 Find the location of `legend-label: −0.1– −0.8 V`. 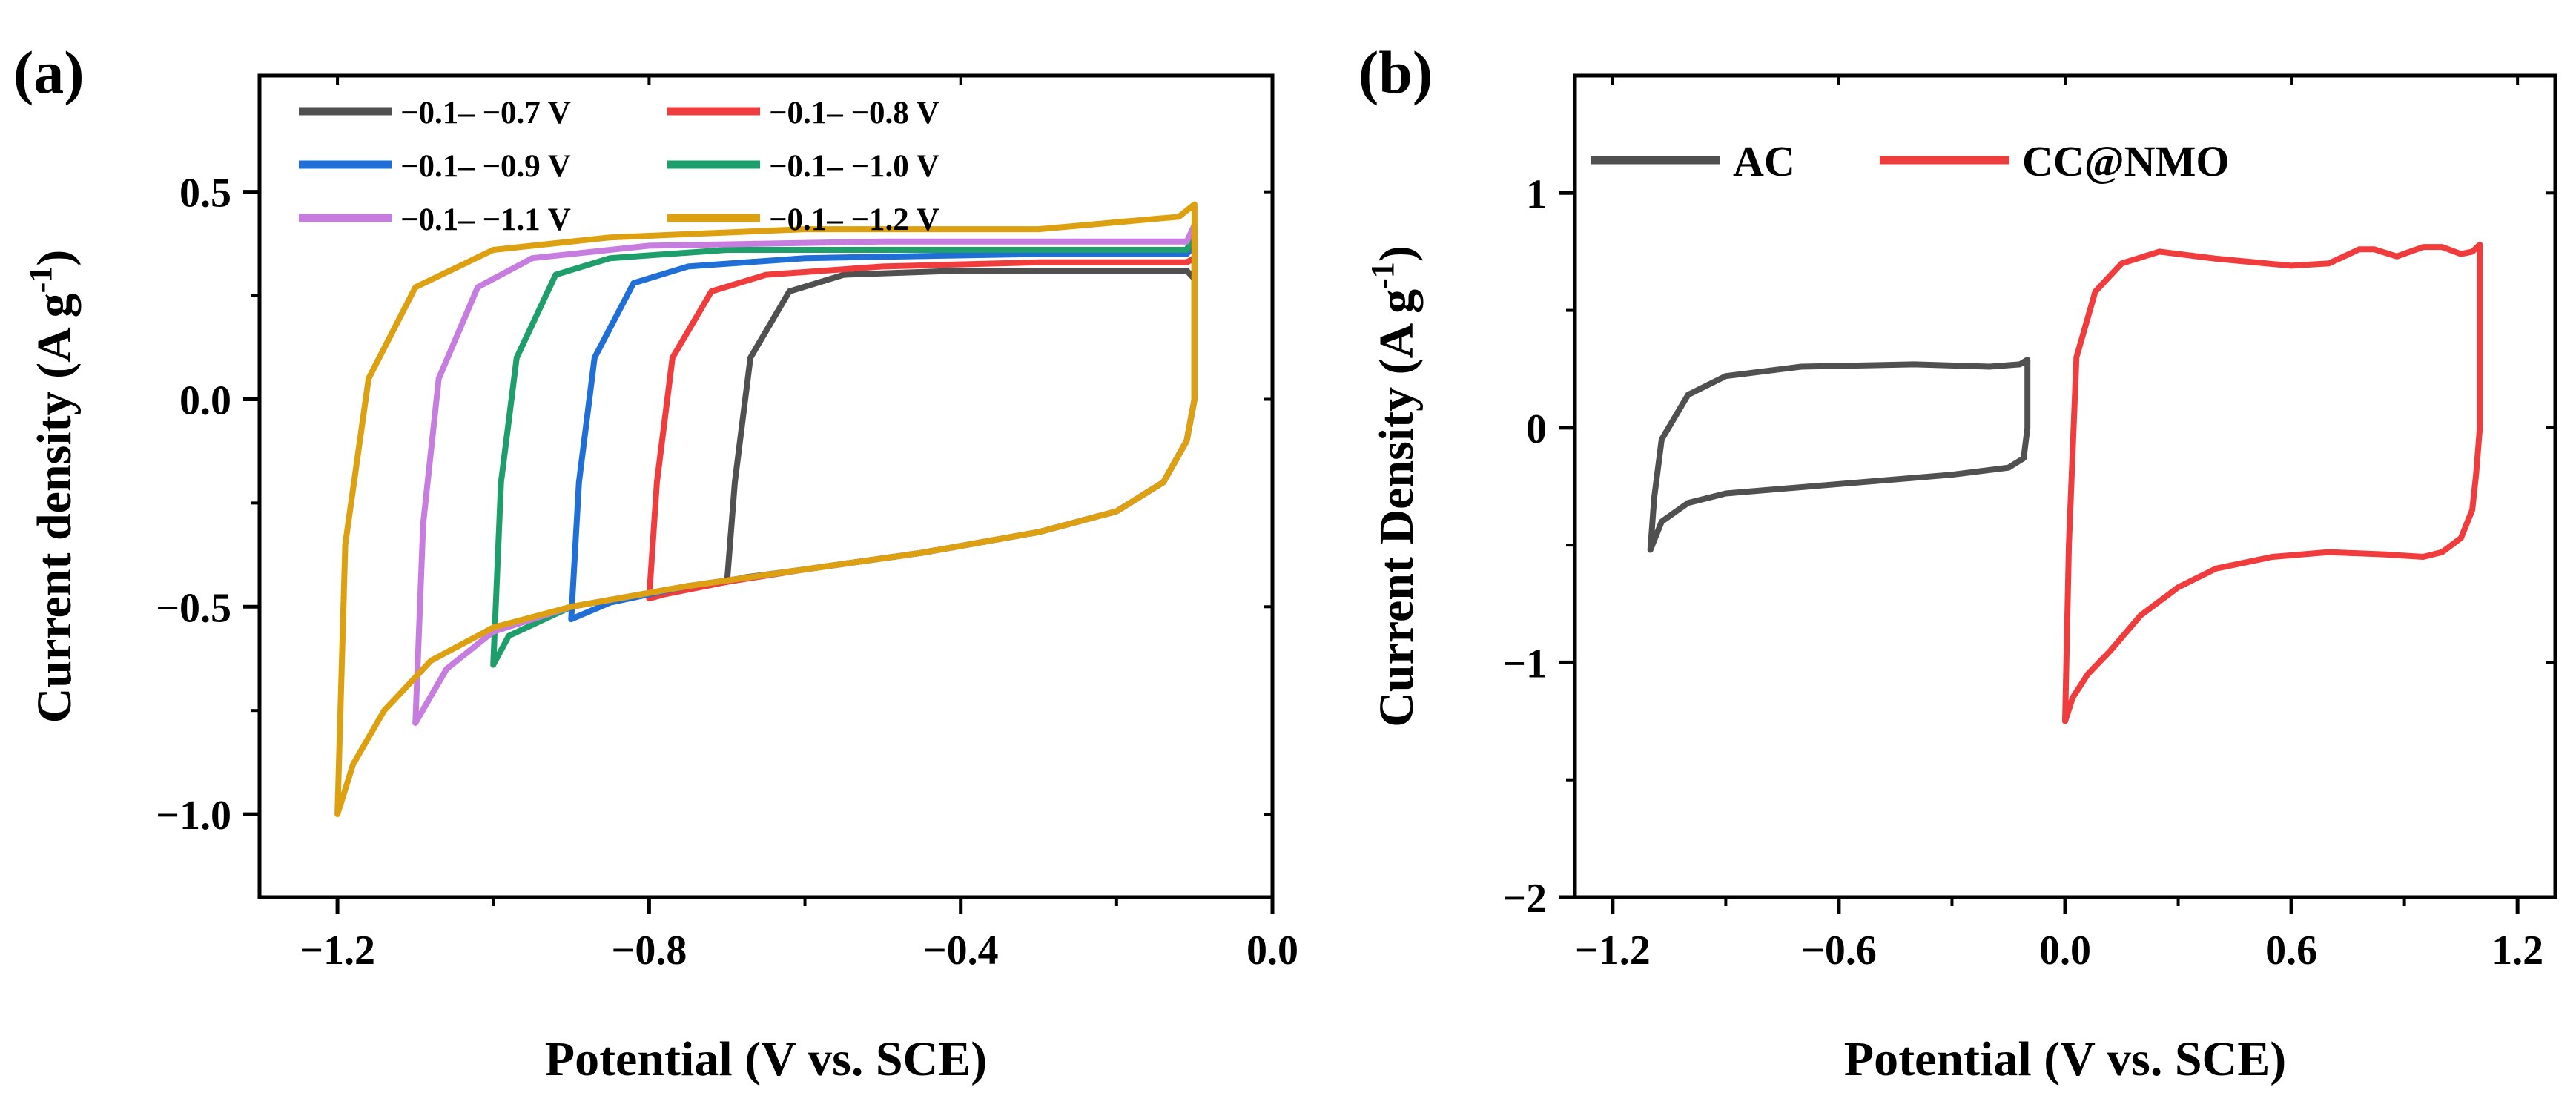

legend-label: −0.1– −0.8 V is located at coordinates (854, 113).